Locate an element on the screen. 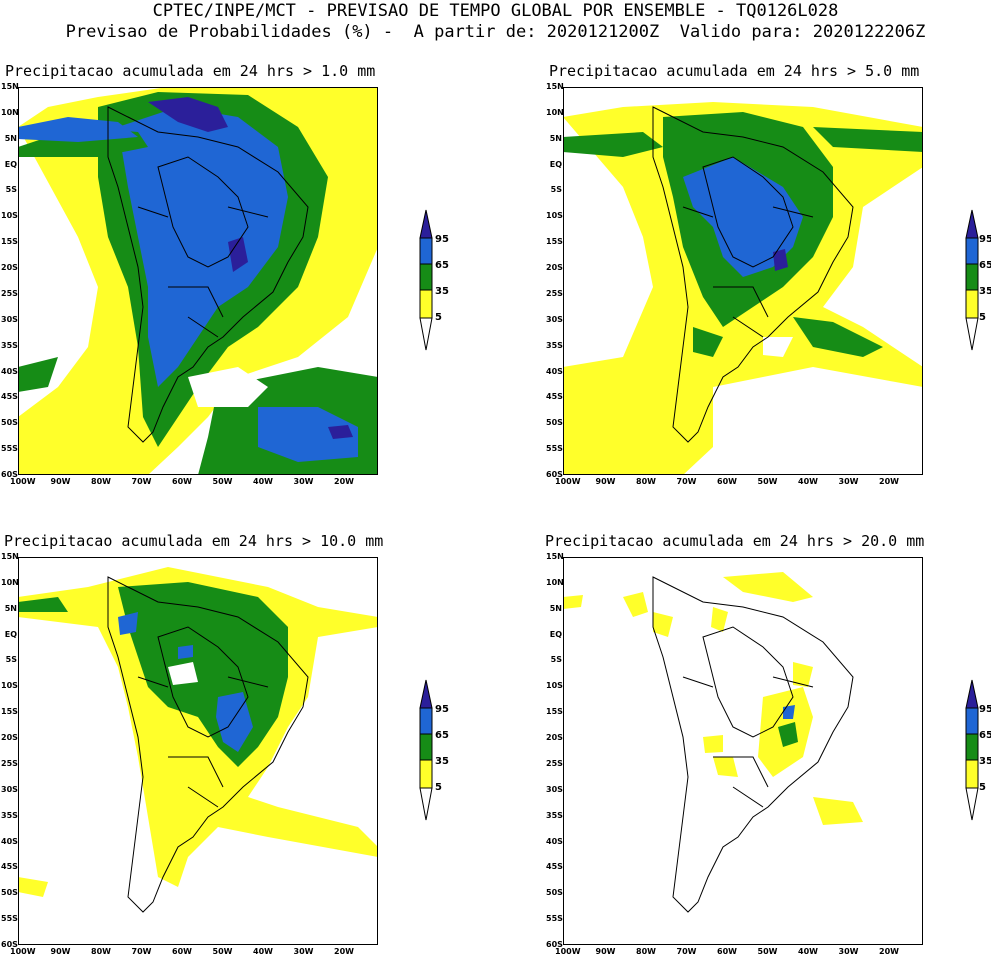  map-panel-5mm is located at coordinates (743, 281).